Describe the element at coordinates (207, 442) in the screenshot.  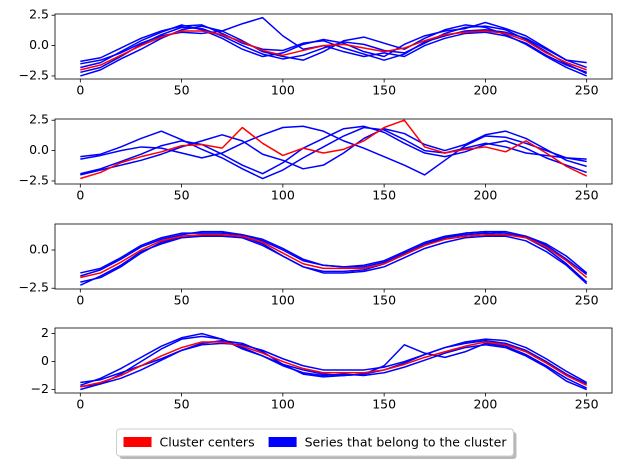
I see `legend-label: Cluster centers` at that location.